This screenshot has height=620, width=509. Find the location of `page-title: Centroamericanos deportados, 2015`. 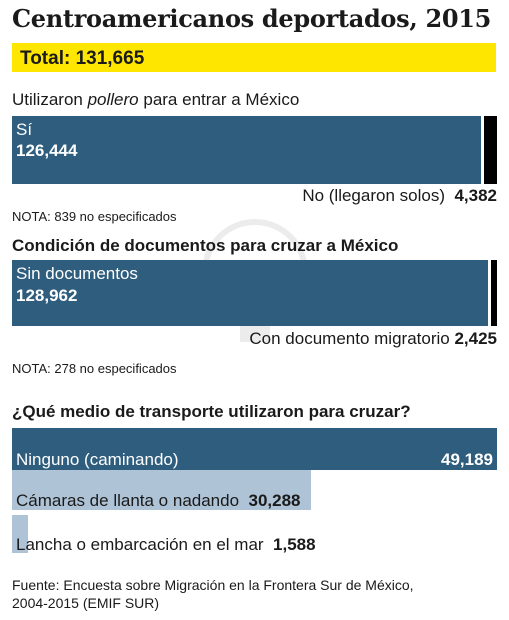

page-title: Centroamericanos deportados, 2015 is located at coordinates (252, 18).